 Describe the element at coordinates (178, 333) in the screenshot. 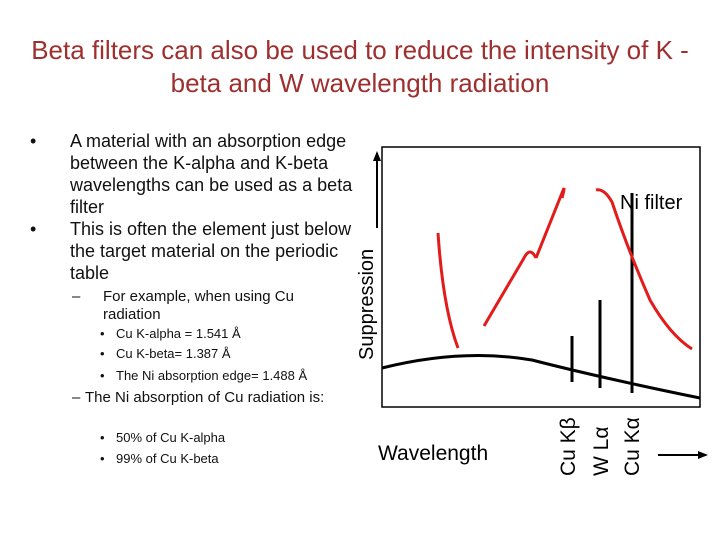

I see `cu-kalpha-value: Cu K-alpha = 1.541 Å` at that location.